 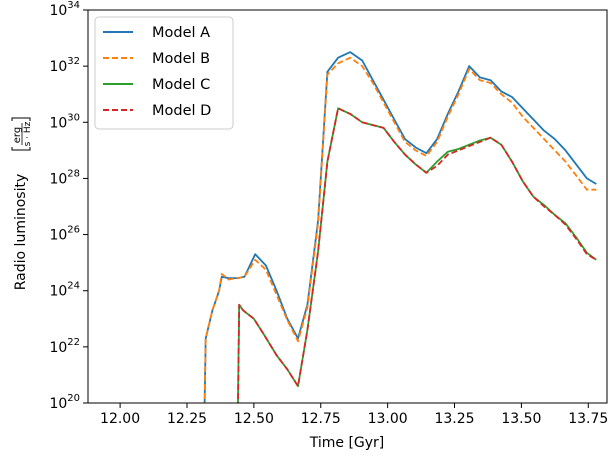 What do you see at coordinates (64, 346) in the screenshot?
I see `y-tick-label: 1022` at bounding box center [64, 346].